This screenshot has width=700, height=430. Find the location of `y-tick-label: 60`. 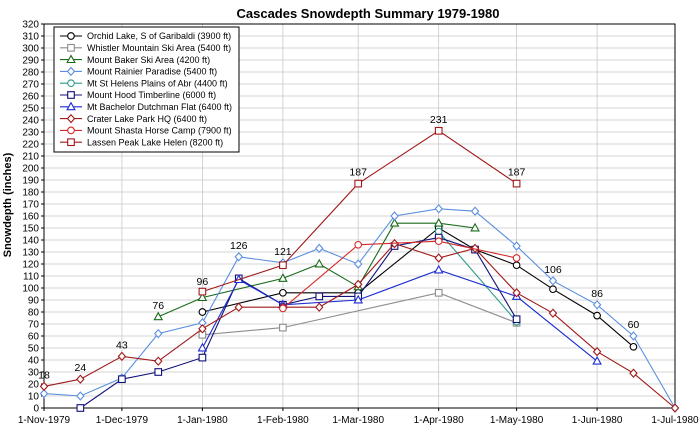

y-tick-label: 60 is located at coordinates (34, 337).